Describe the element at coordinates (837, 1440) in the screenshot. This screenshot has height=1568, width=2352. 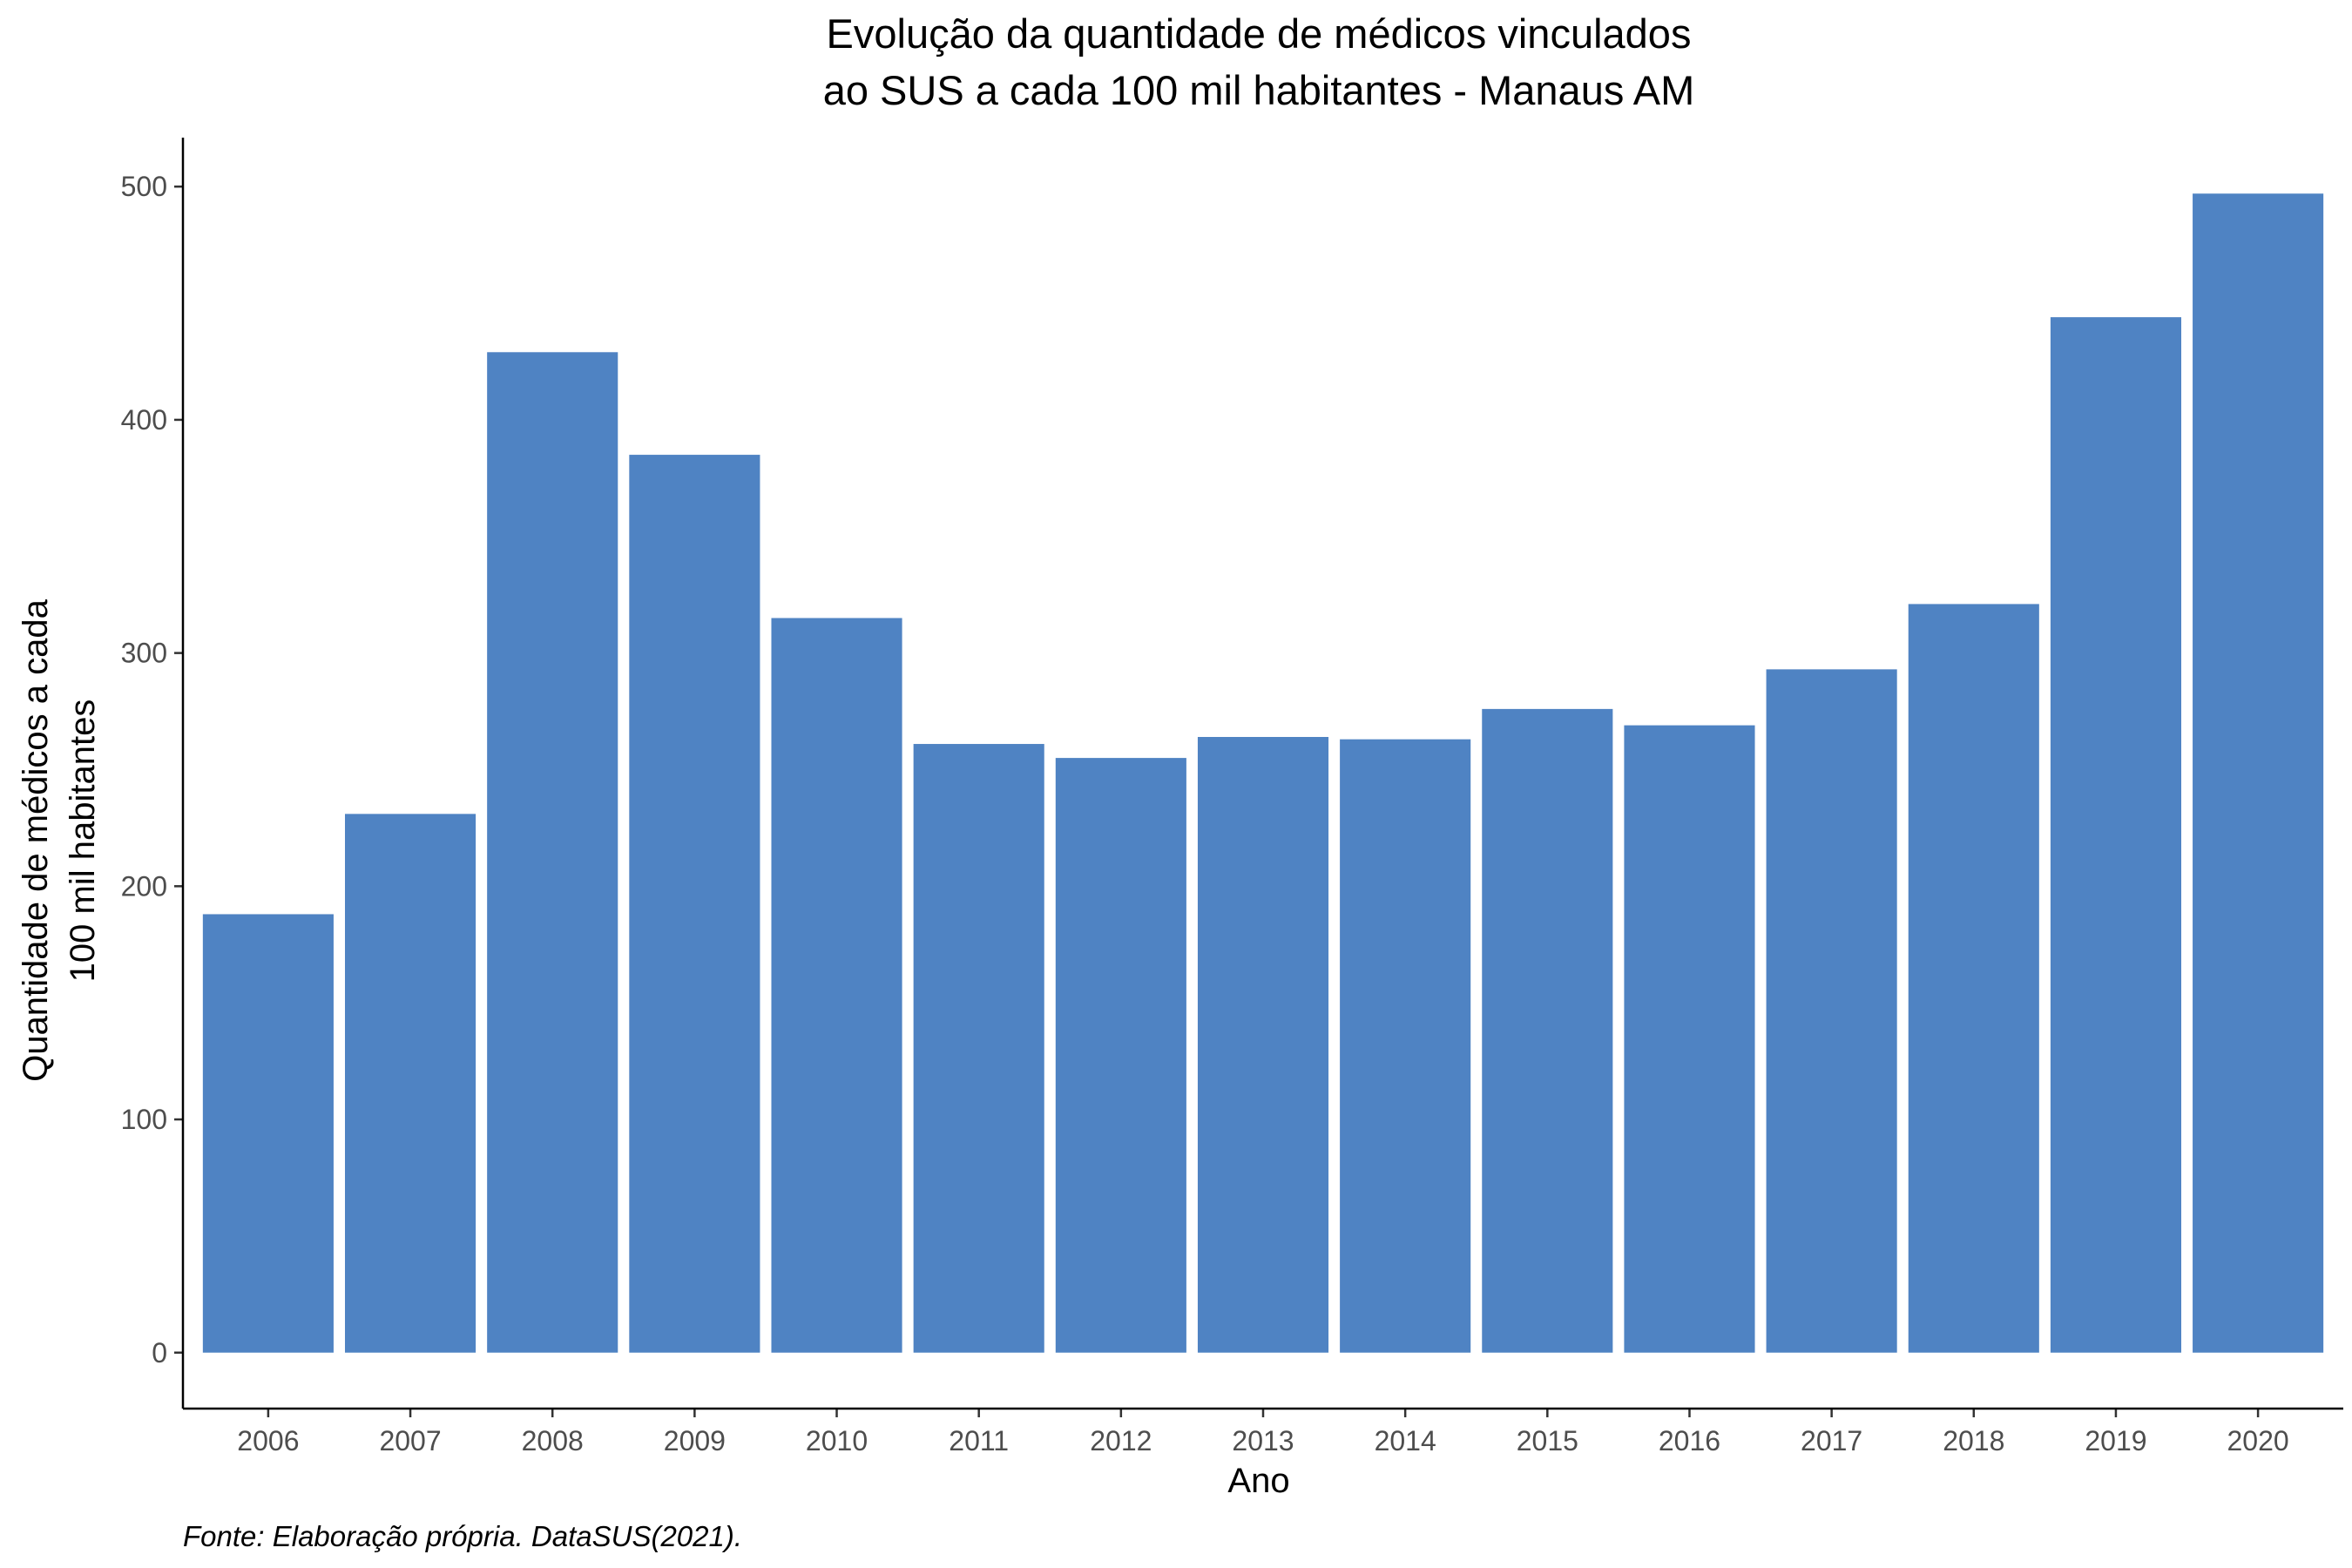
I see `x-tick-label: 2010` at that location.